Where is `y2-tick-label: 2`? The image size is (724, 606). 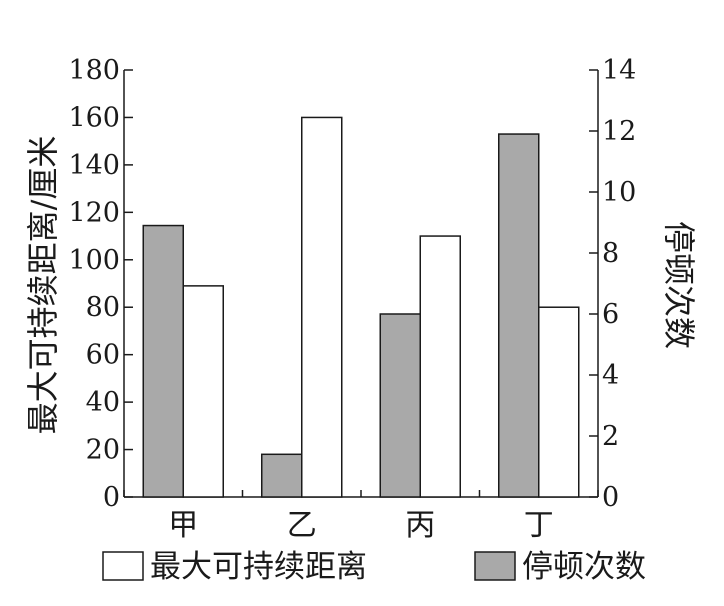
y2-tick-label: 2 is located at coordinates (610, 436).